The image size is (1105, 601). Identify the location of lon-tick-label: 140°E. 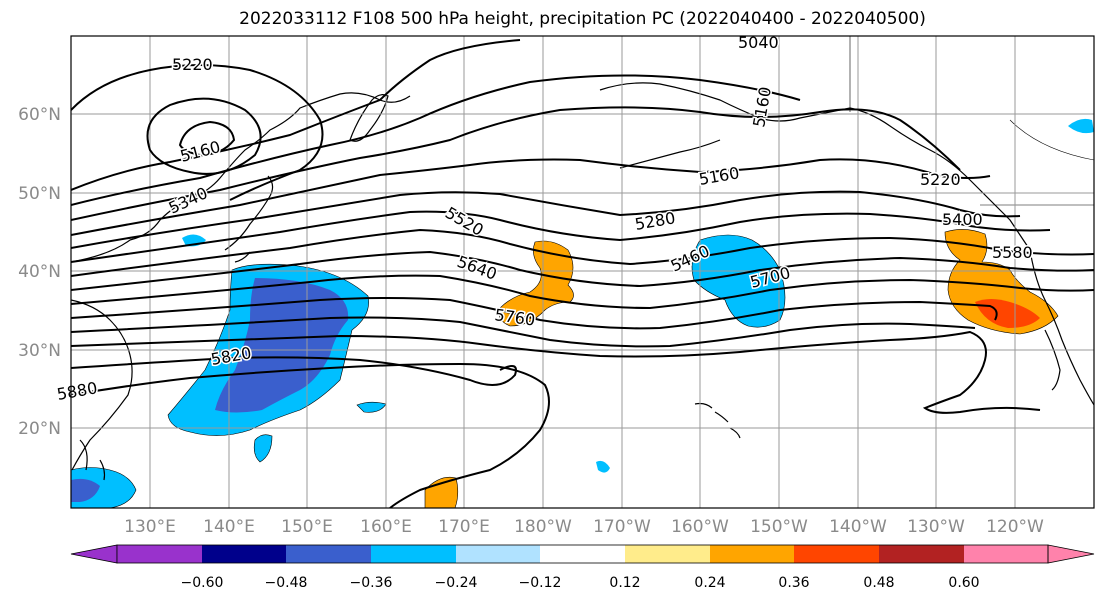
(229, 527).